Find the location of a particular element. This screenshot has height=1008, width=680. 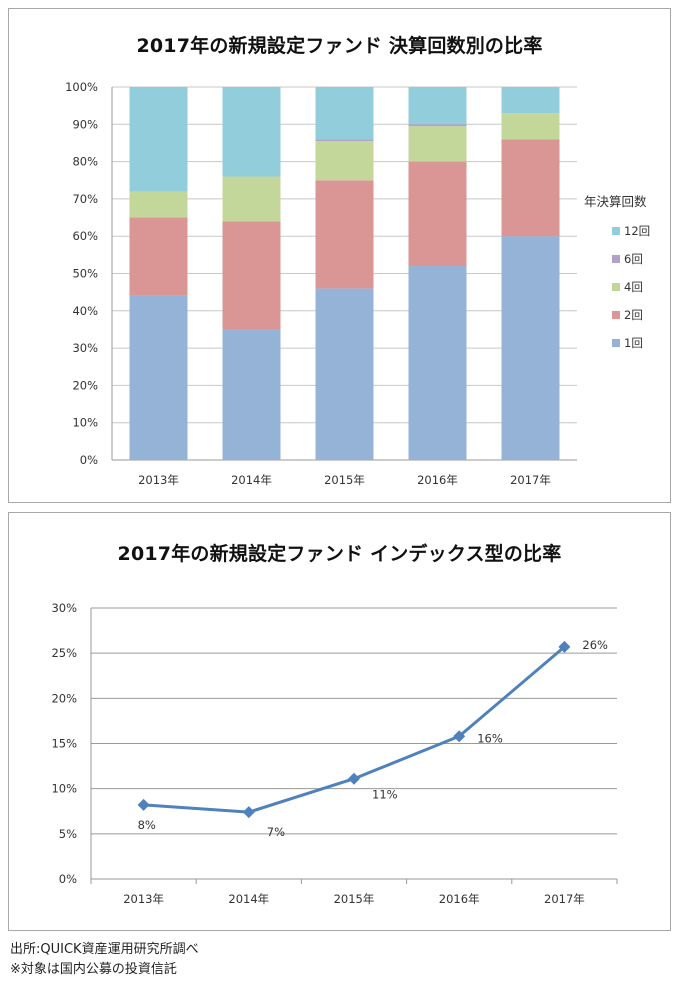

y-tick-label: 50% is located at coordinates (85, 274).